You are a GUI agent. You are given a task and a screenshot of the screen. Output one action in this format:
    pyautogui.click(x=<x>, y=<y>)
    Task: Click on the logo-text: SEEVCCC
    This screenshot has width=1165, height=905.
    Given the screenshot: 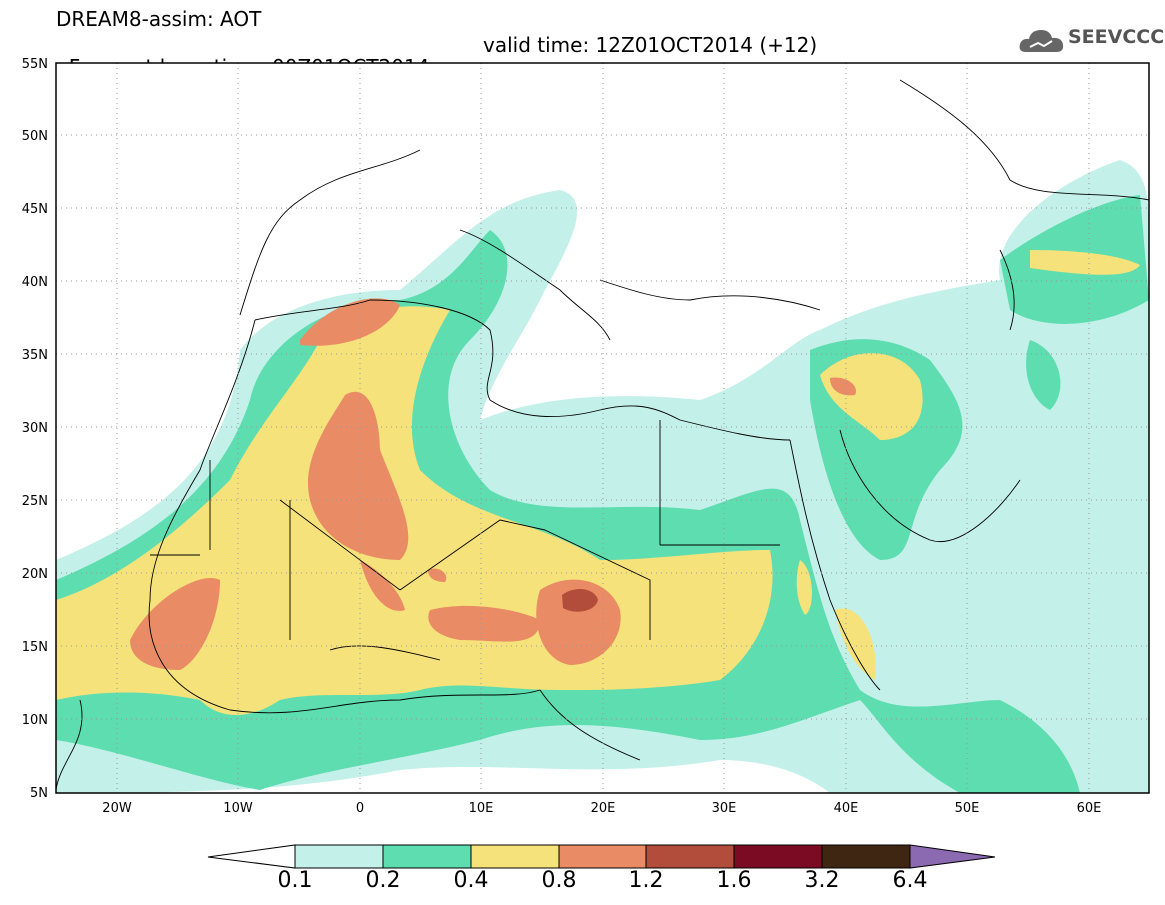 What is the action you would take?
    pyautogui.click(x=1116, y=37)
    